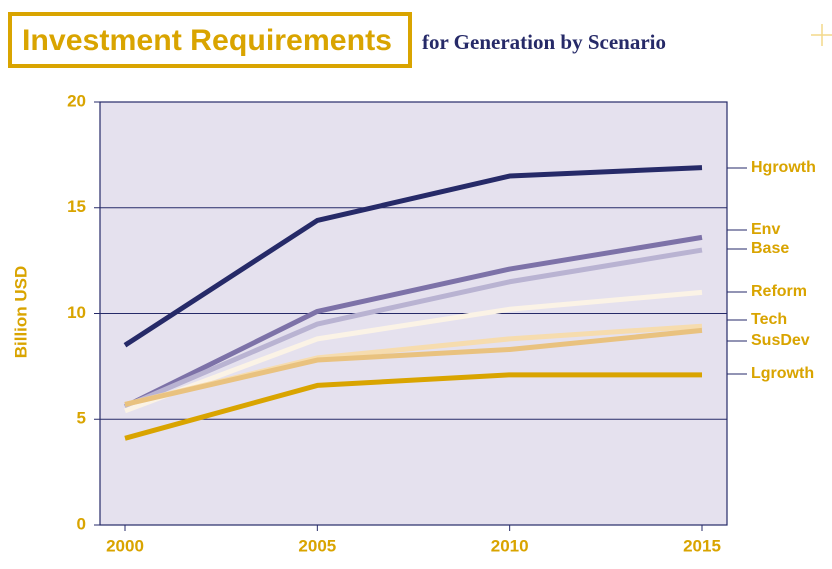  I want to click on legend-label: Lgrowth, so click(782, 373).